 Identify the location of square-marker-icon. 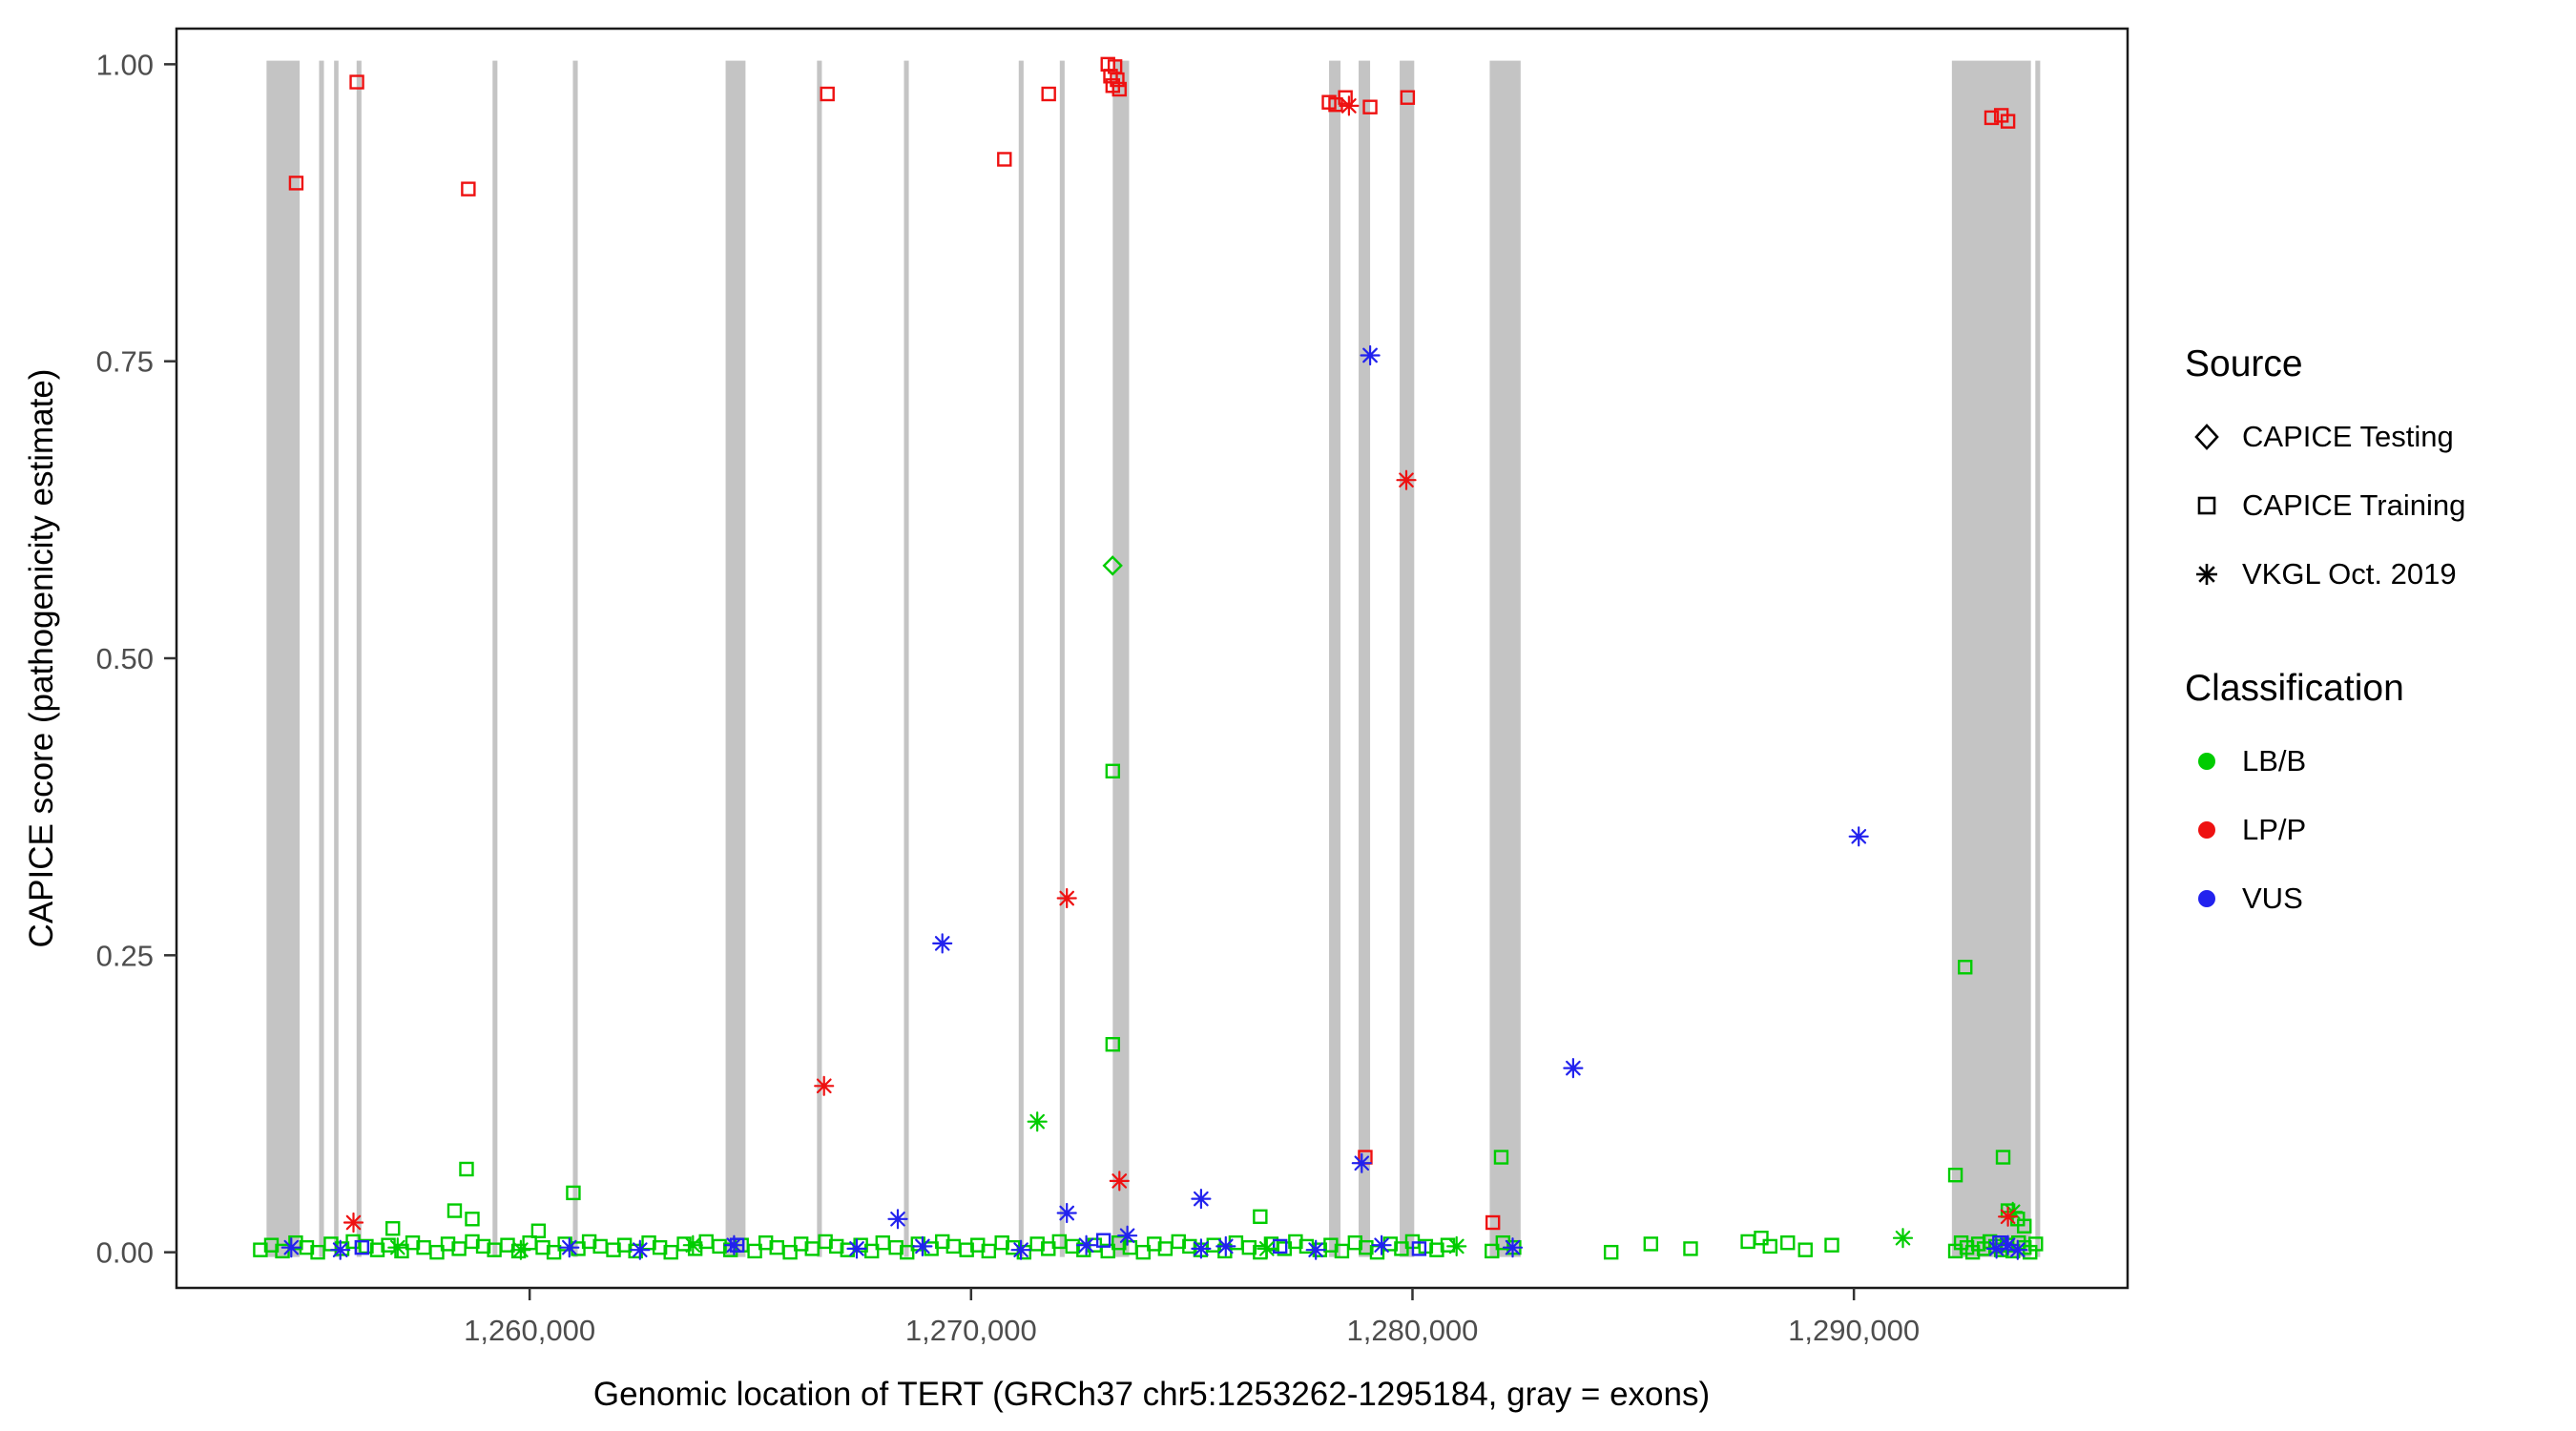
(2206, 505).